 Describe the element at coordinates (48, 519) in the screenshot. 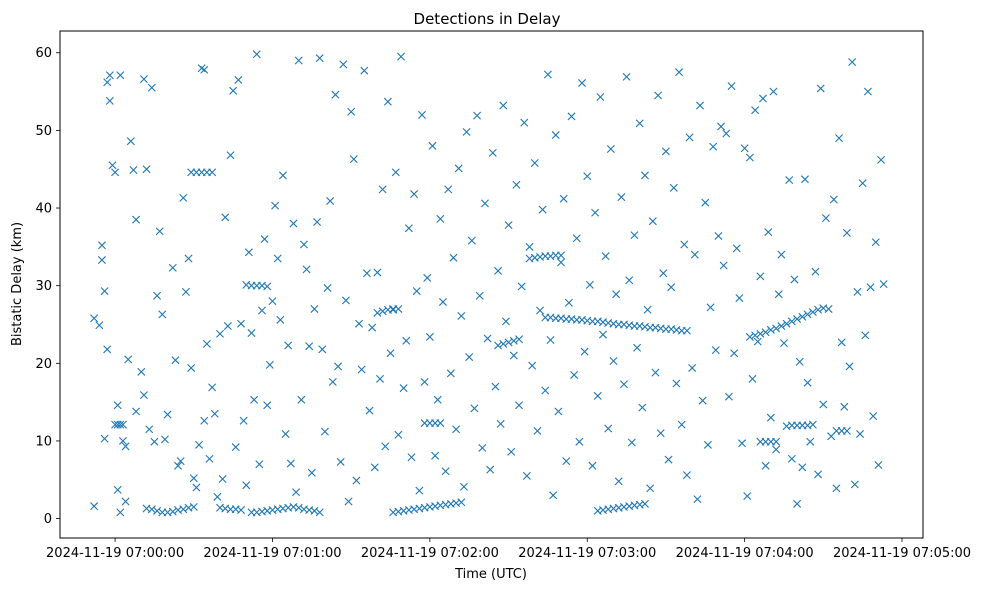

I see `y-tick-label: 0` at that location.